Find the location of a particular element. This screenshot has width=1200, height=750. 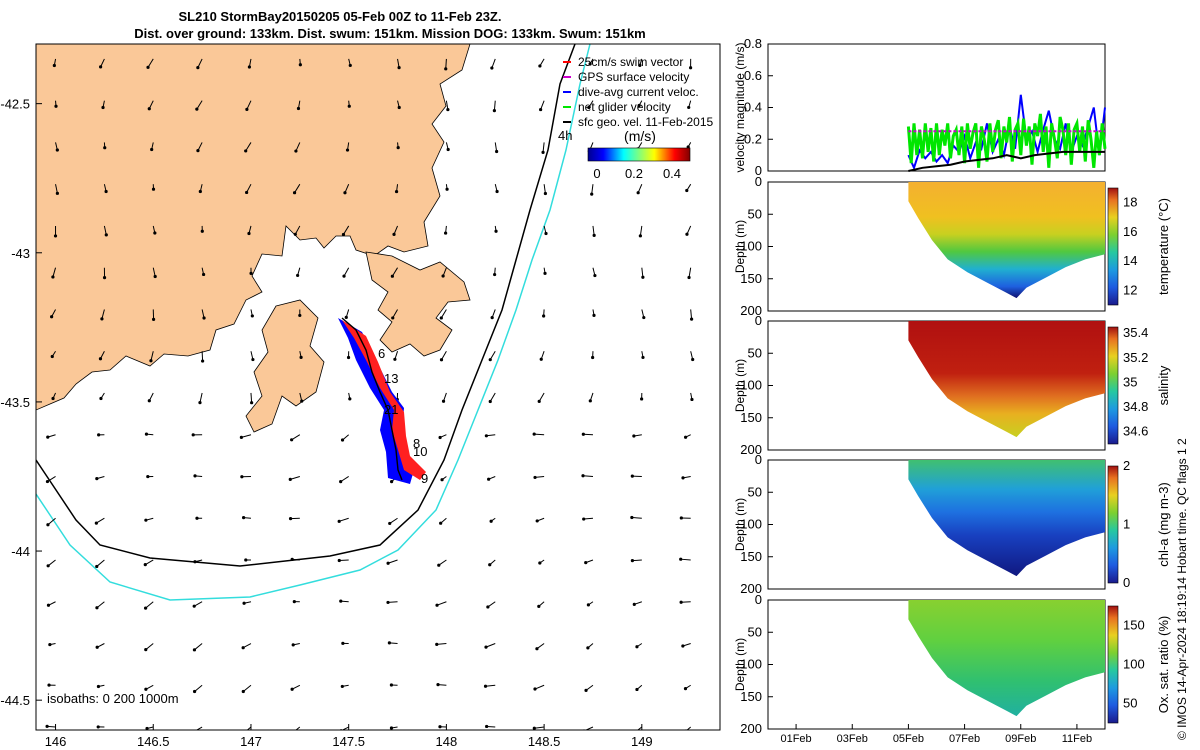

time-x-tick-label: 05Feb is located at coordinates (908, 739).